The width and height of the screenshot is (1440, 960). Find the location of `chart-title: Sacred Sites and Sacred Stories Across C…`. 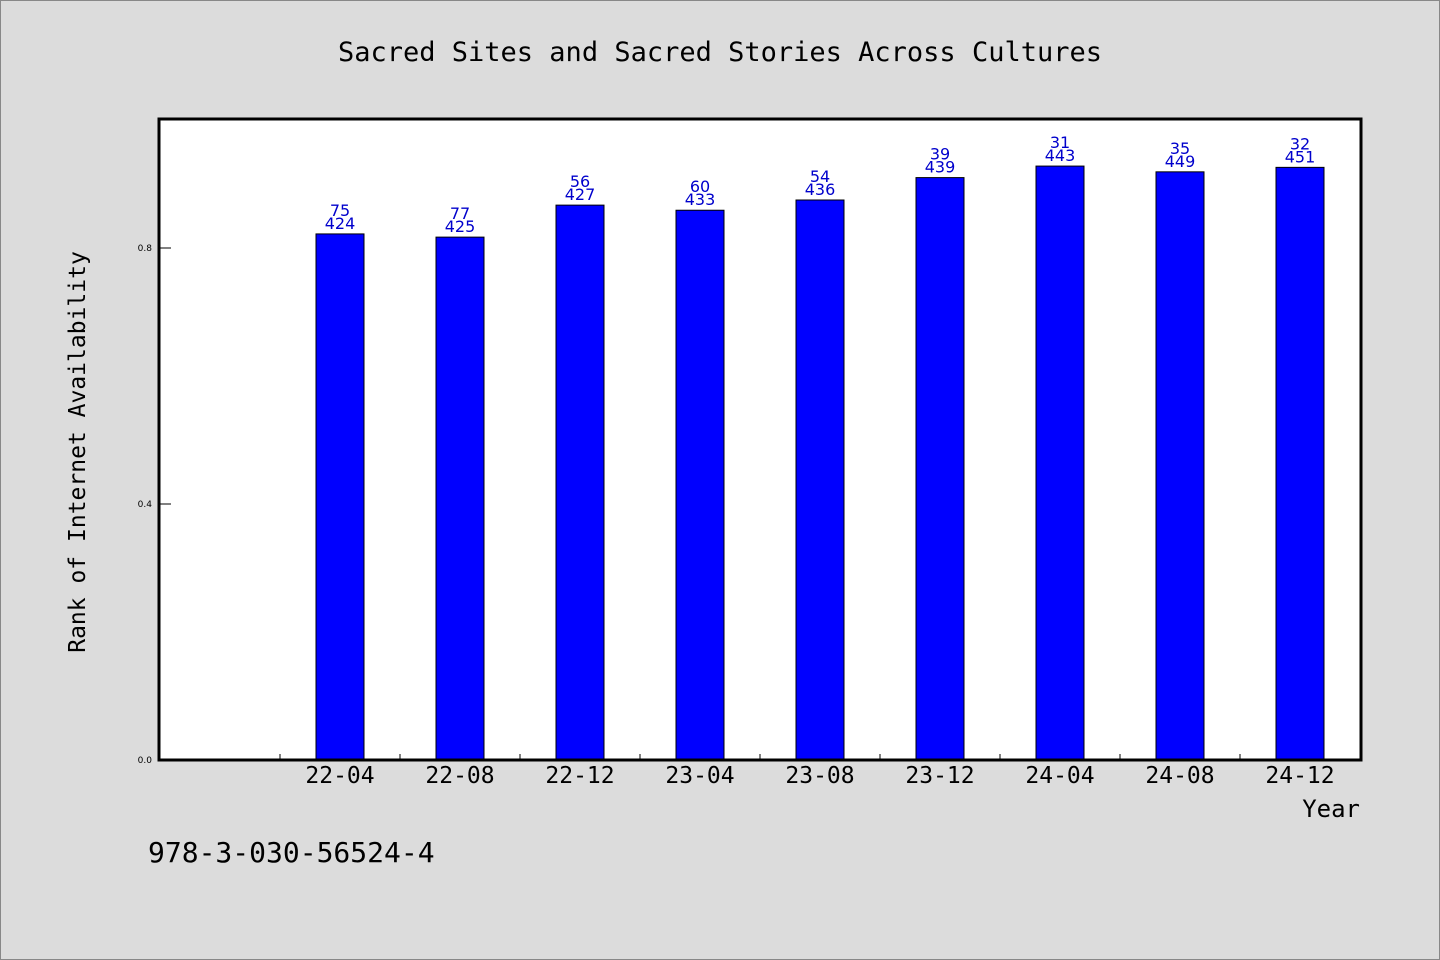

chart-title: Sacred Sites and Sacred Stories Across C… is located at coordinates (720, 52).